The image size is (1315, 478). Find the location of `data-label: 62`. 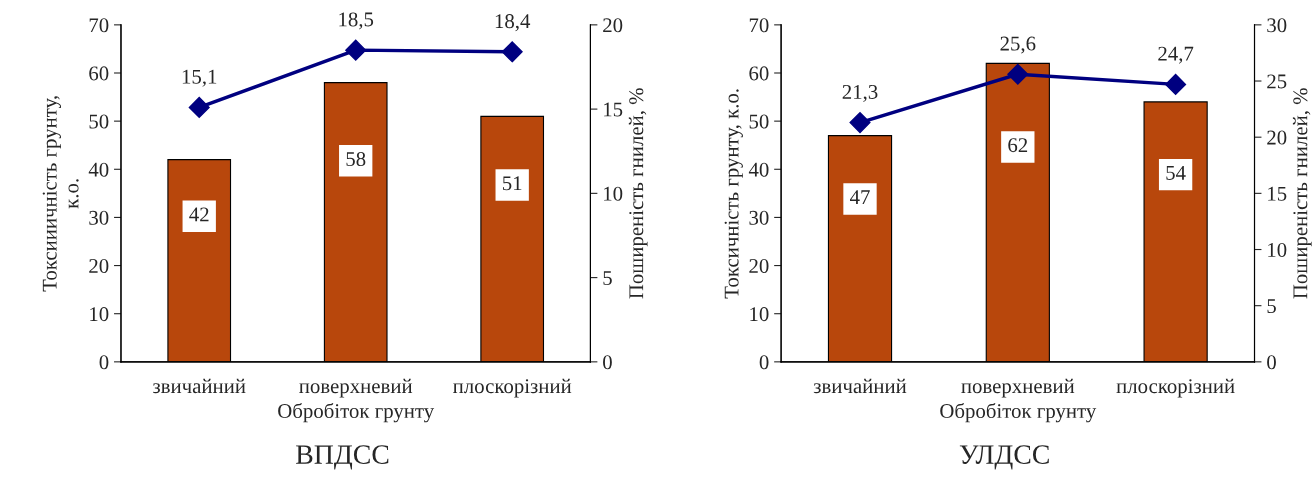

data-label: 62 is located at coordinates (1018, 145).